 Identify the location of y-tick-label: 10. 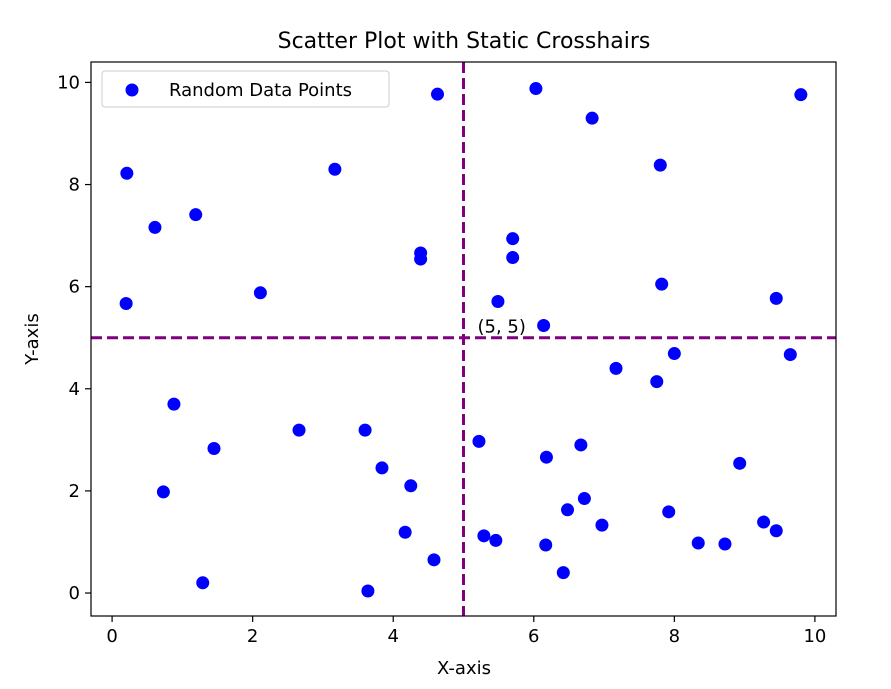
(68, 82).